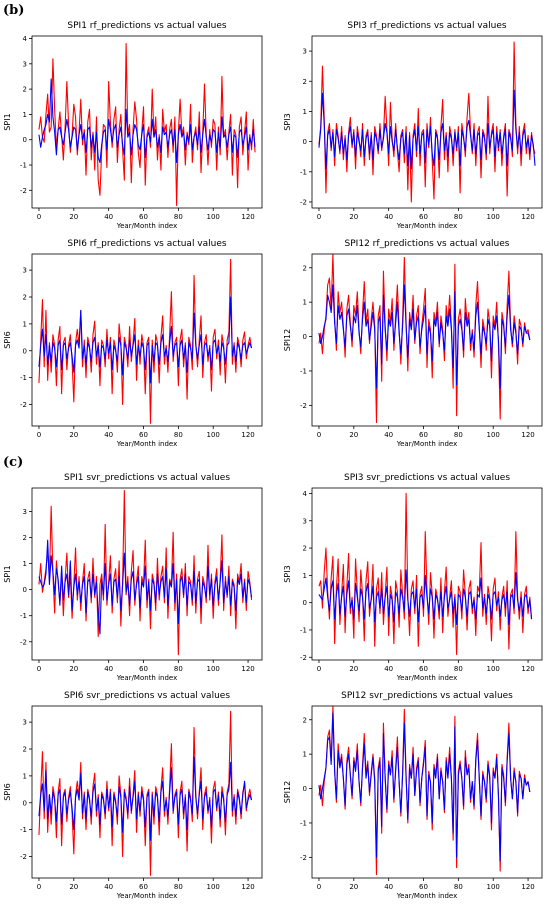 The image size is (550, 904). I want to click on chart-title: SPI12 svr_predictions vs actual values, so click(427, 696).